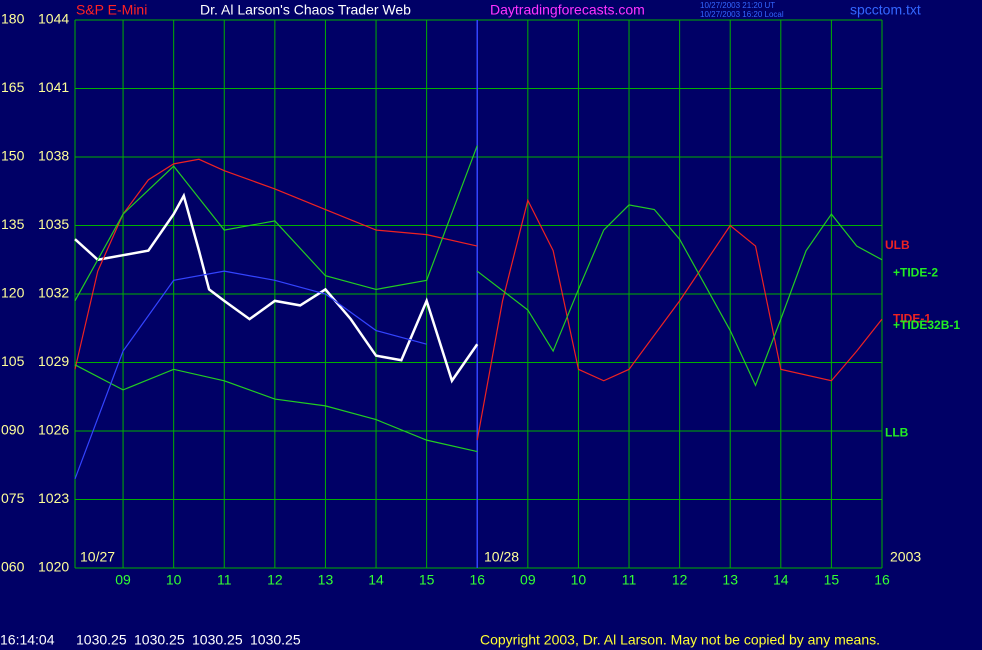 The width and height of the screenshot is (982, 650). Describe the element at coordinates (897, 245) in the screenshot. I see `series-label: ULB` at that location.